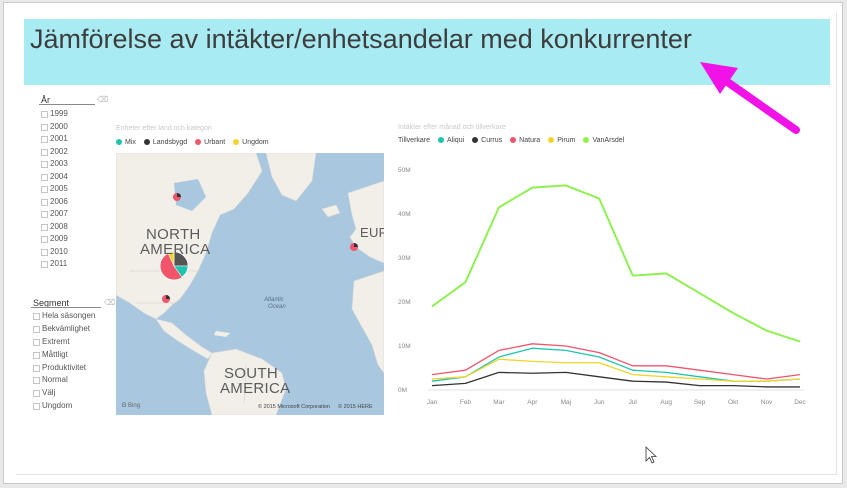 The image size is (847, 488). I want to click on year-slicer-item: 2010, so click(54, 252).